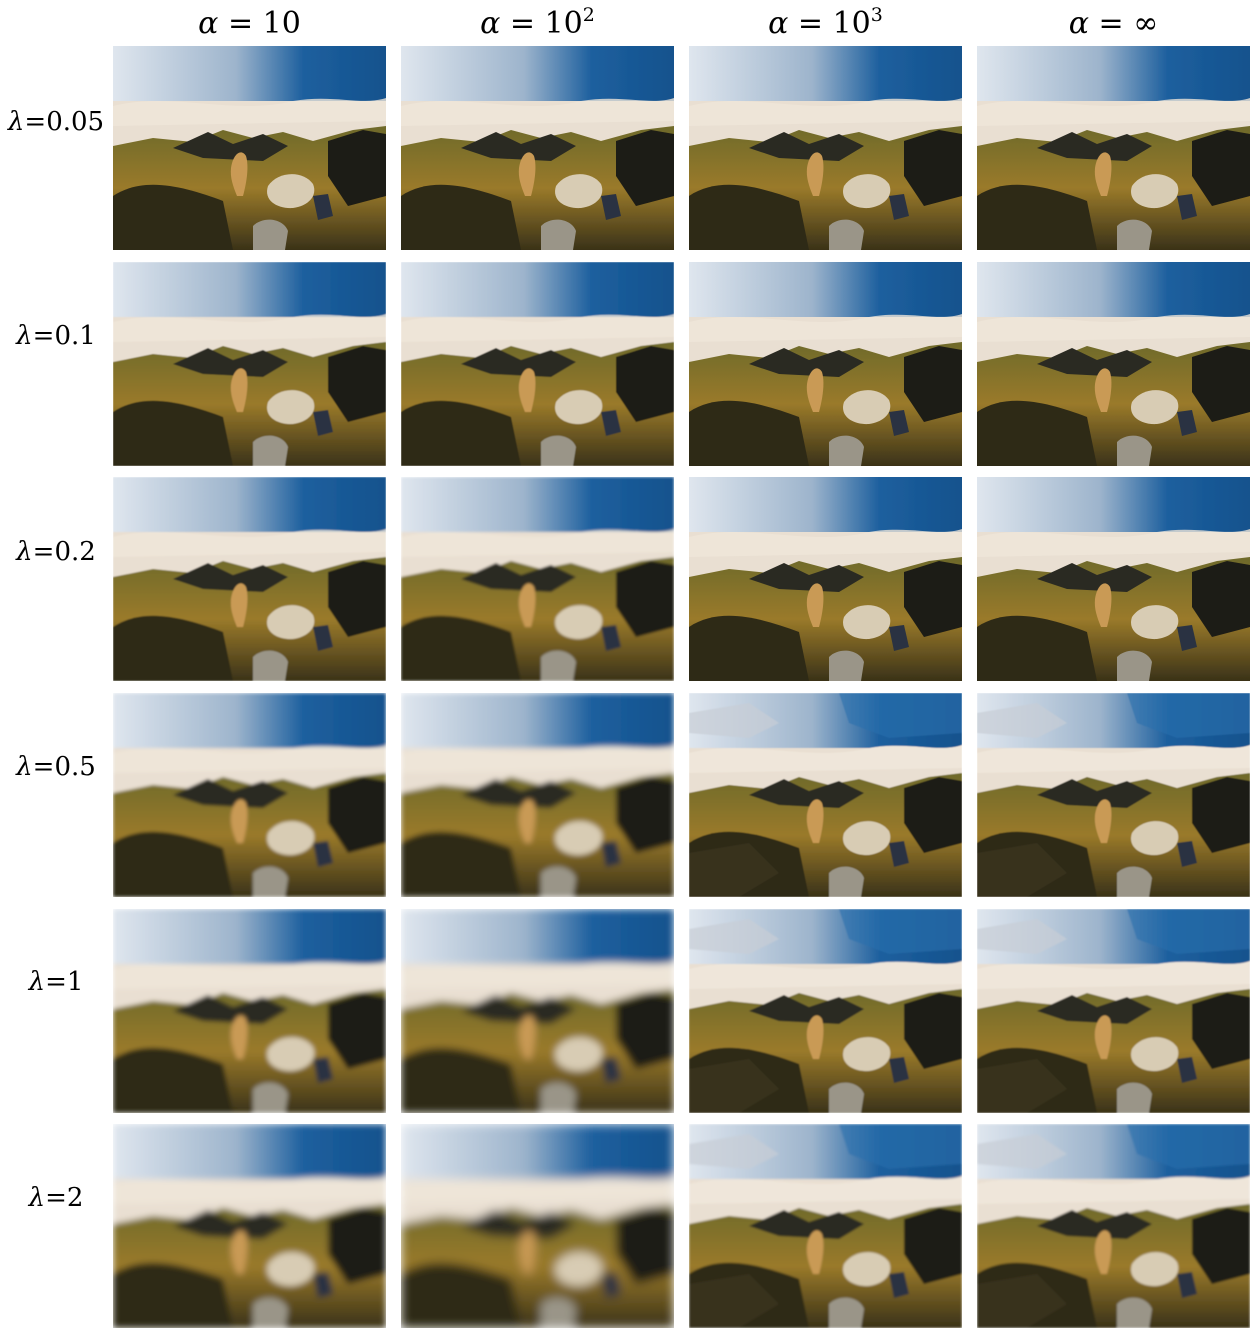 This screenshot has height=1328, width=1255. I want to click on result-image-r3-c4, so click(1113, 579).